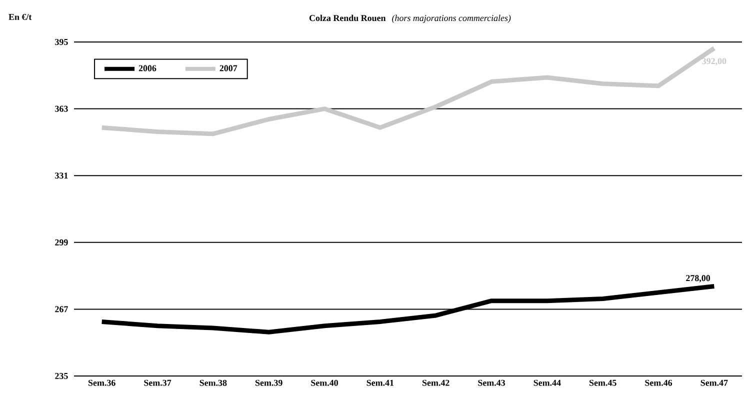  I want to click on x-tick-label: Sem.39, so click(269, 383).